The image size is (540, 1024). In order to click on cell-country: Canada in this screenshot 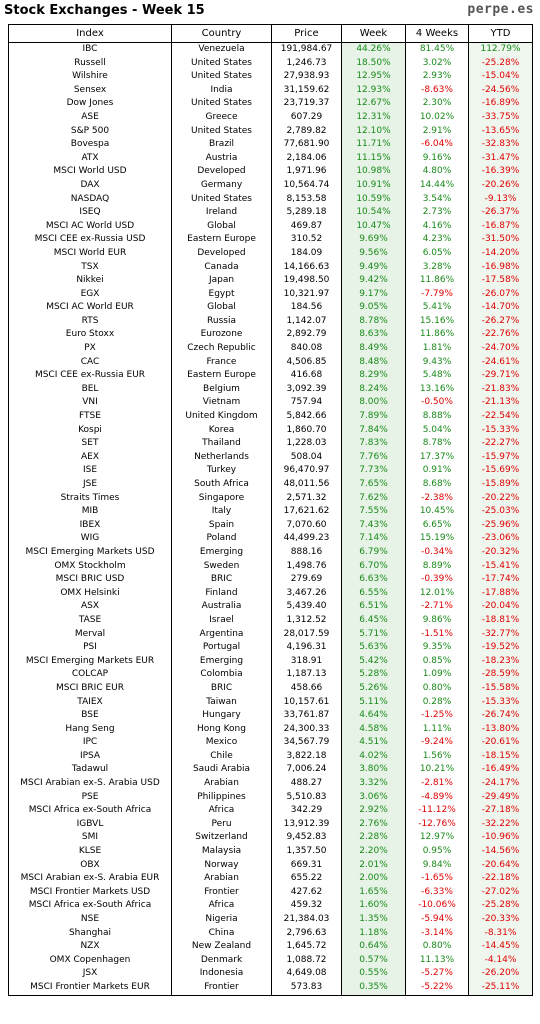, I will do `click(221, 267)`.